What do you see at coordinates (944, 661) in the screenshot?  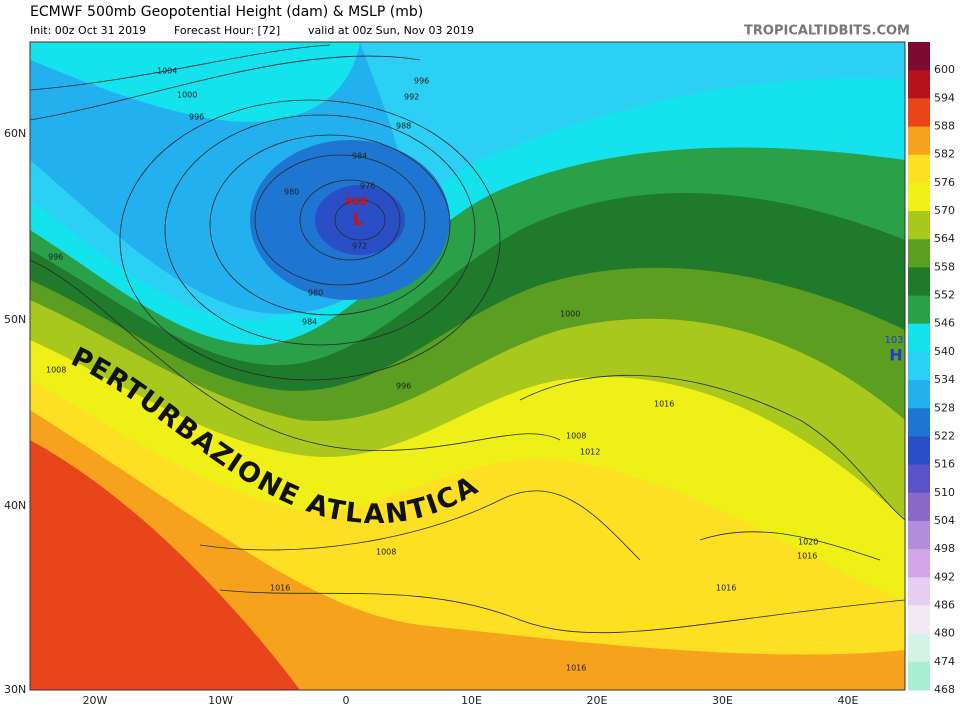 I see `colorbar-label: 474` at bounding box center [944, 661].